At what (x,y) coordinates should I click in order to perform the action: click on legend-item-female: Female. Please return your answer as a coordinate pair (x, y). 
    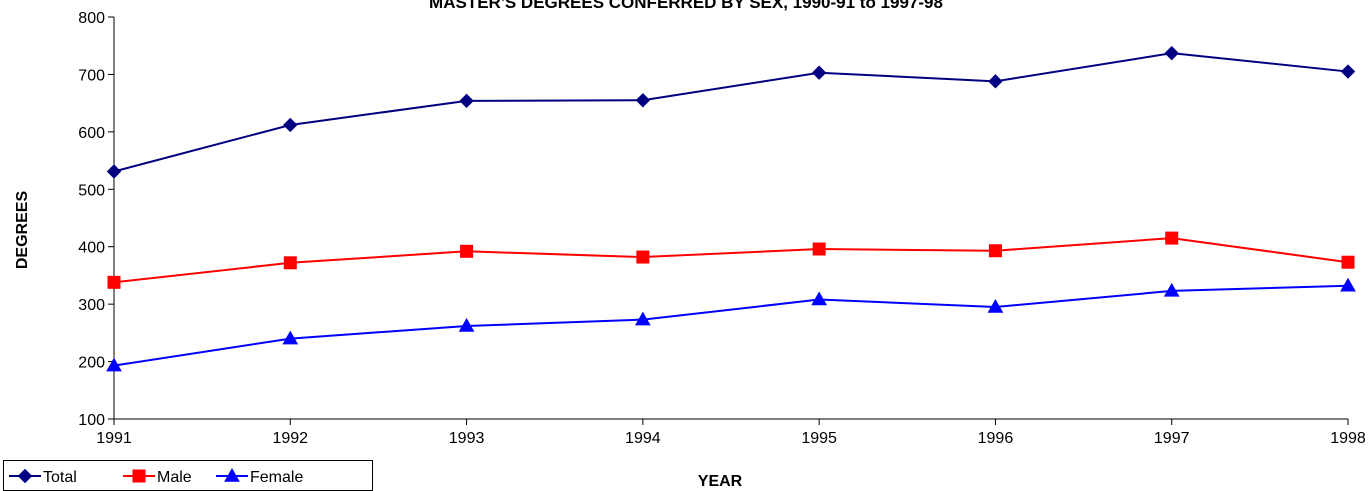
    Looking at the image, I should click on (259, 476).